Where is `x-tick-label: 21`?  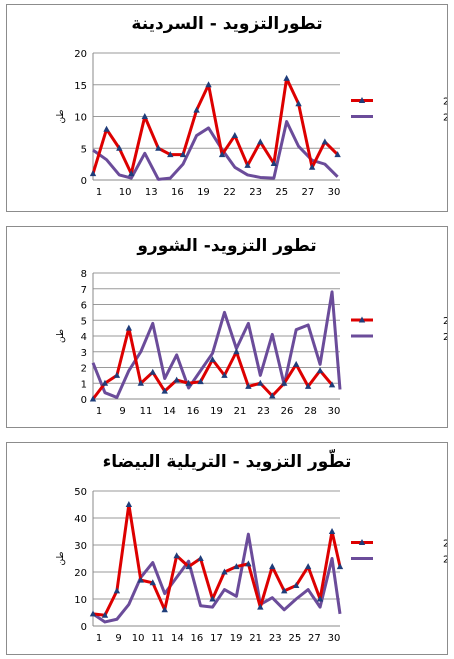
x-tick-label: 21 is located at coordinates (255, 638).